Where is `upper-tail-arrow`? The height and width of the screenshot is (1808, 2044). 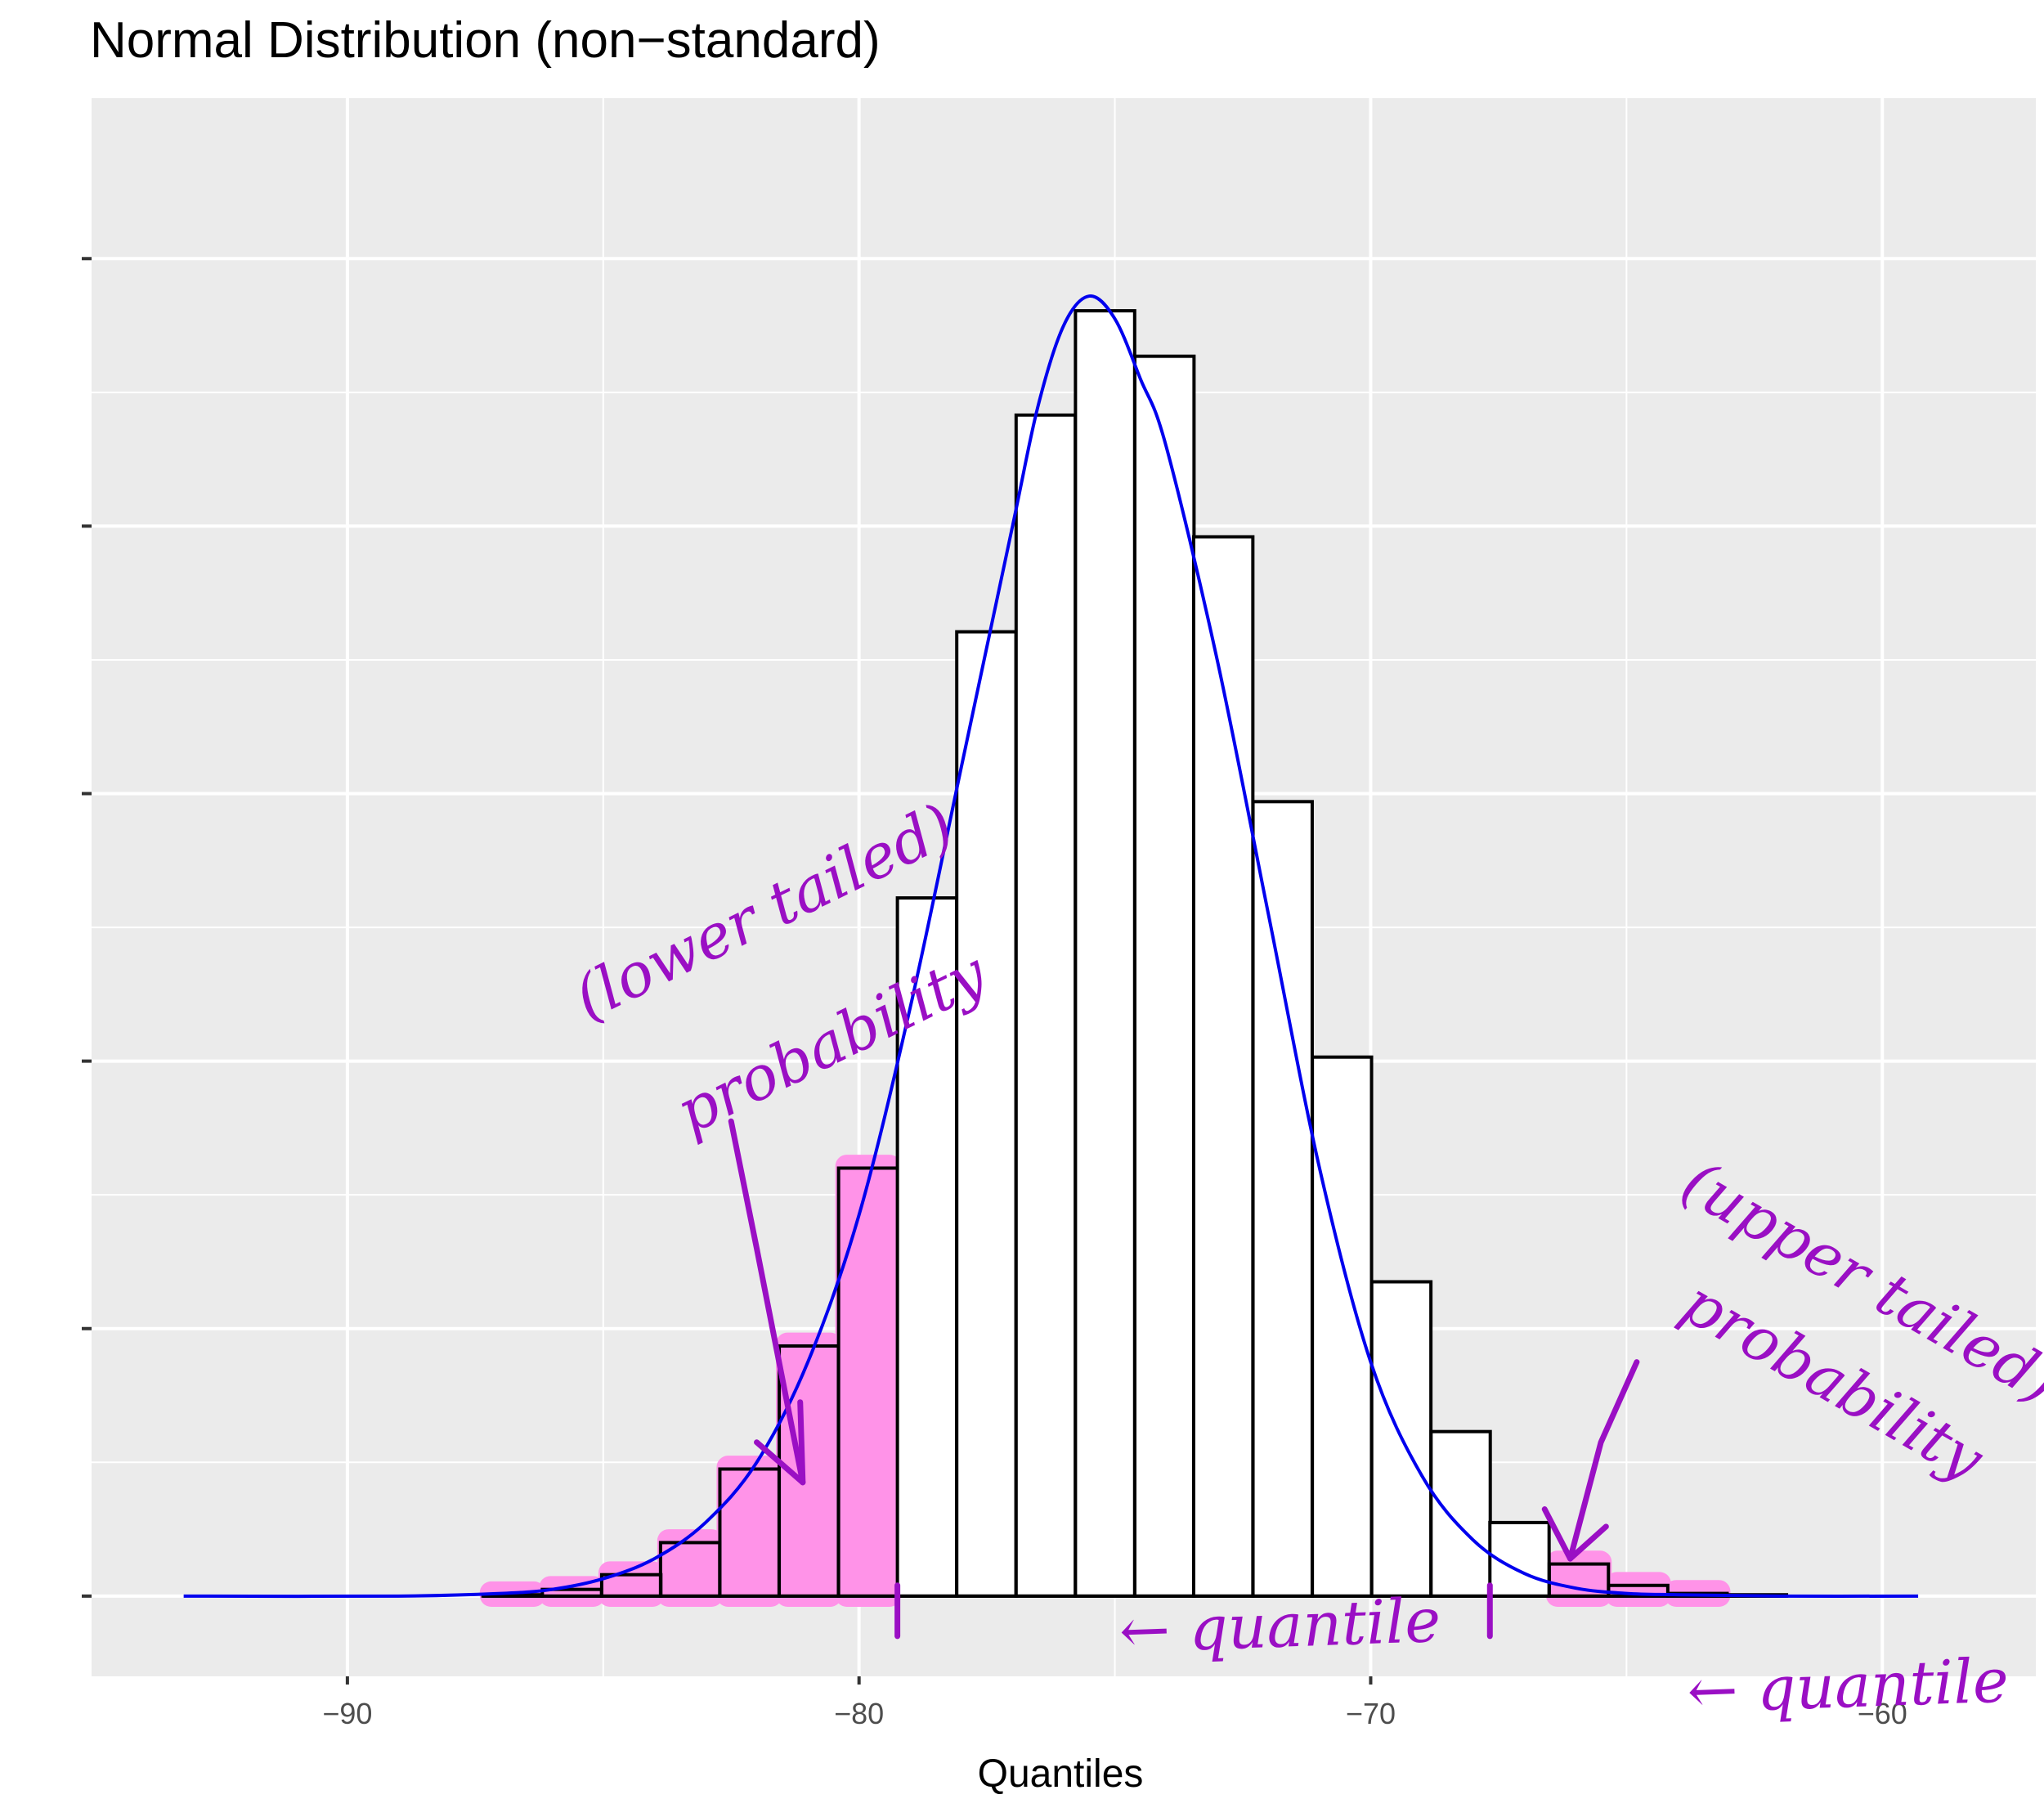
upper-tail-arrow is located at coordinates (1603, 1461).